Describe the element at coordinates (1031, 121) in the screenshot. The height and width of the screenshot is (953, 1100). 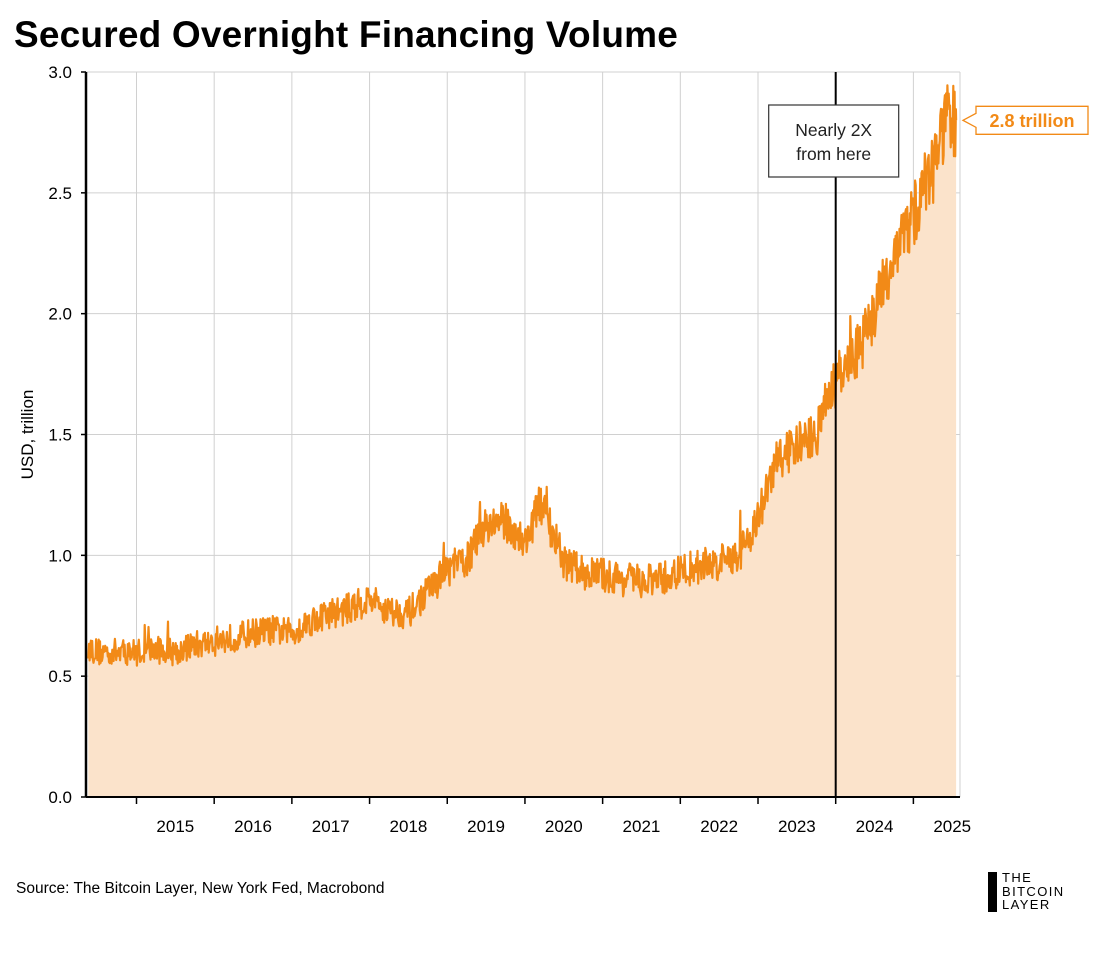
I see `value-callout-text: 2.8 trillion` at that location.